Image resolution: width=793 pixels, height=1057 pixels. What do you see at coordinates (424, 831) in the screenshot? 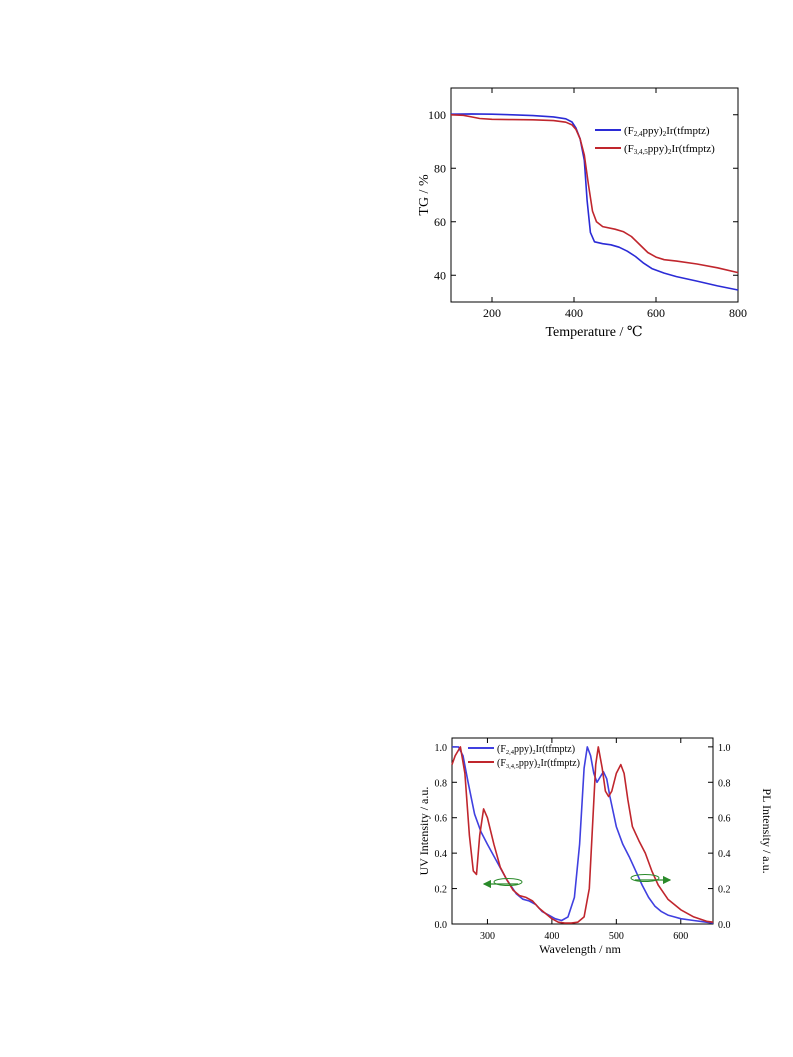
I see `uv-y-axis-label: UV Intensity / a.u.` at bounding box center [424, 831].